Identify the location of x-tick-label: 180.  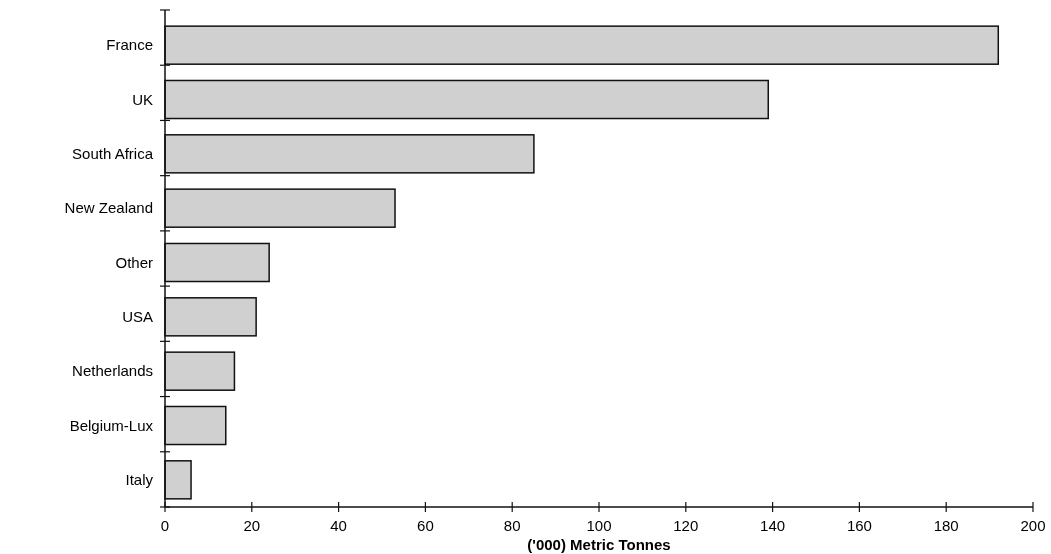
(946, 525).